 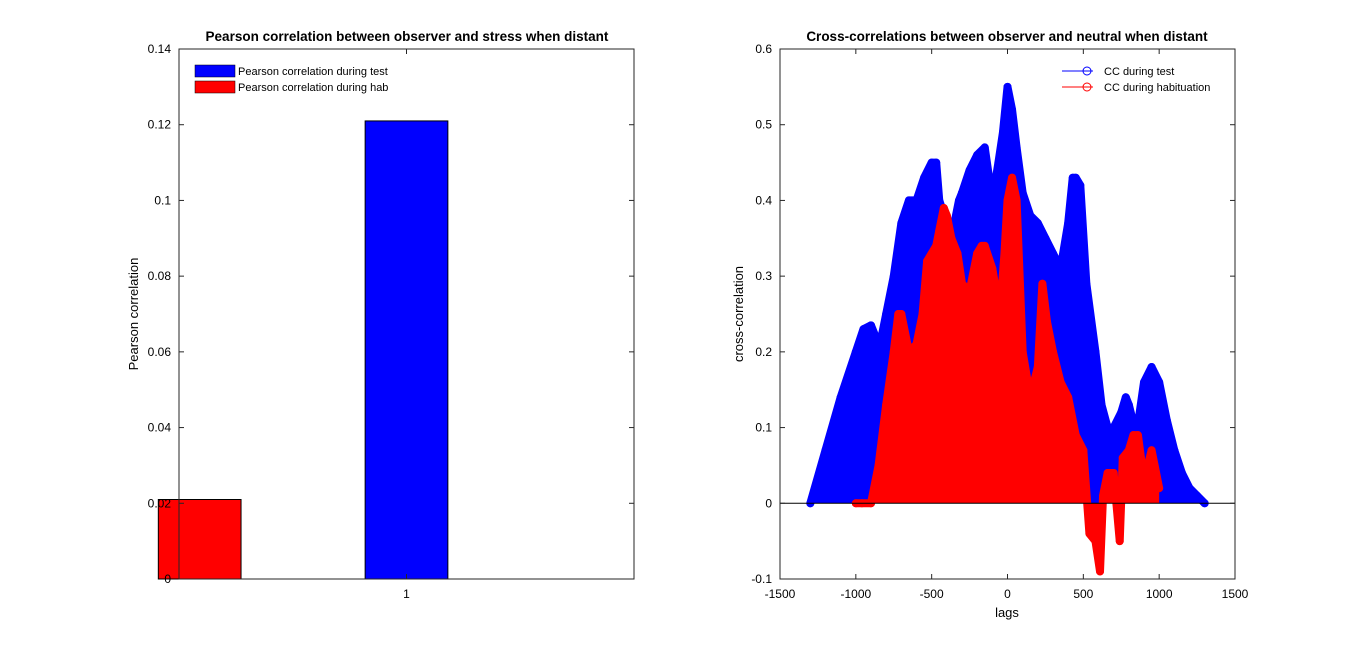 I want to click on cc-chart-legend: CC during test CC during habituation, so click(x=1141, y=79).